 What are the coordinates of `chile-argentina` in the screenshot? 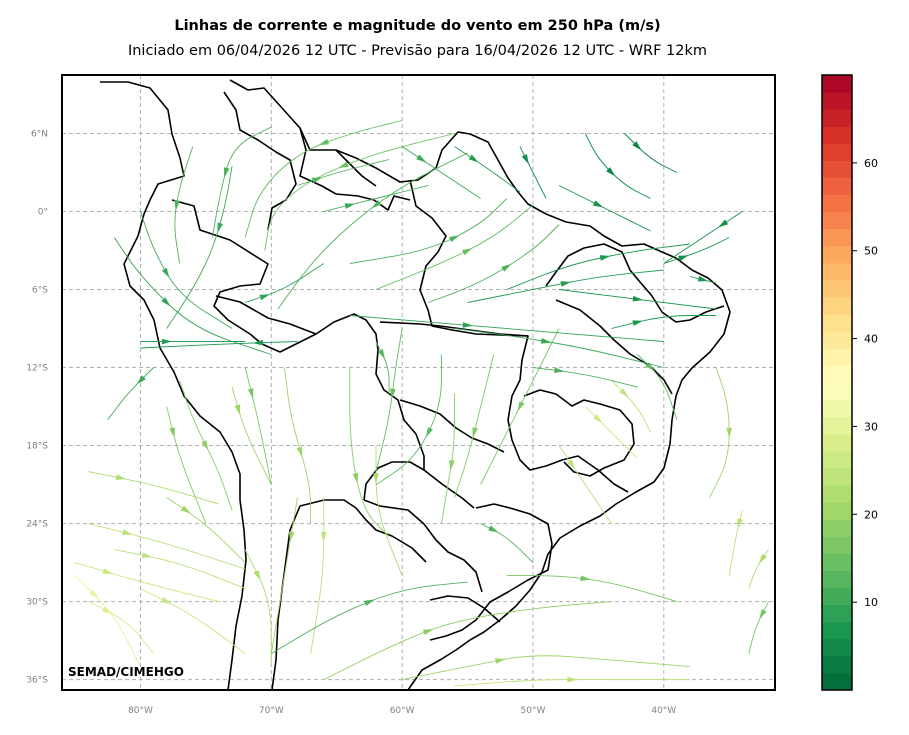 It's located at (286, 597).